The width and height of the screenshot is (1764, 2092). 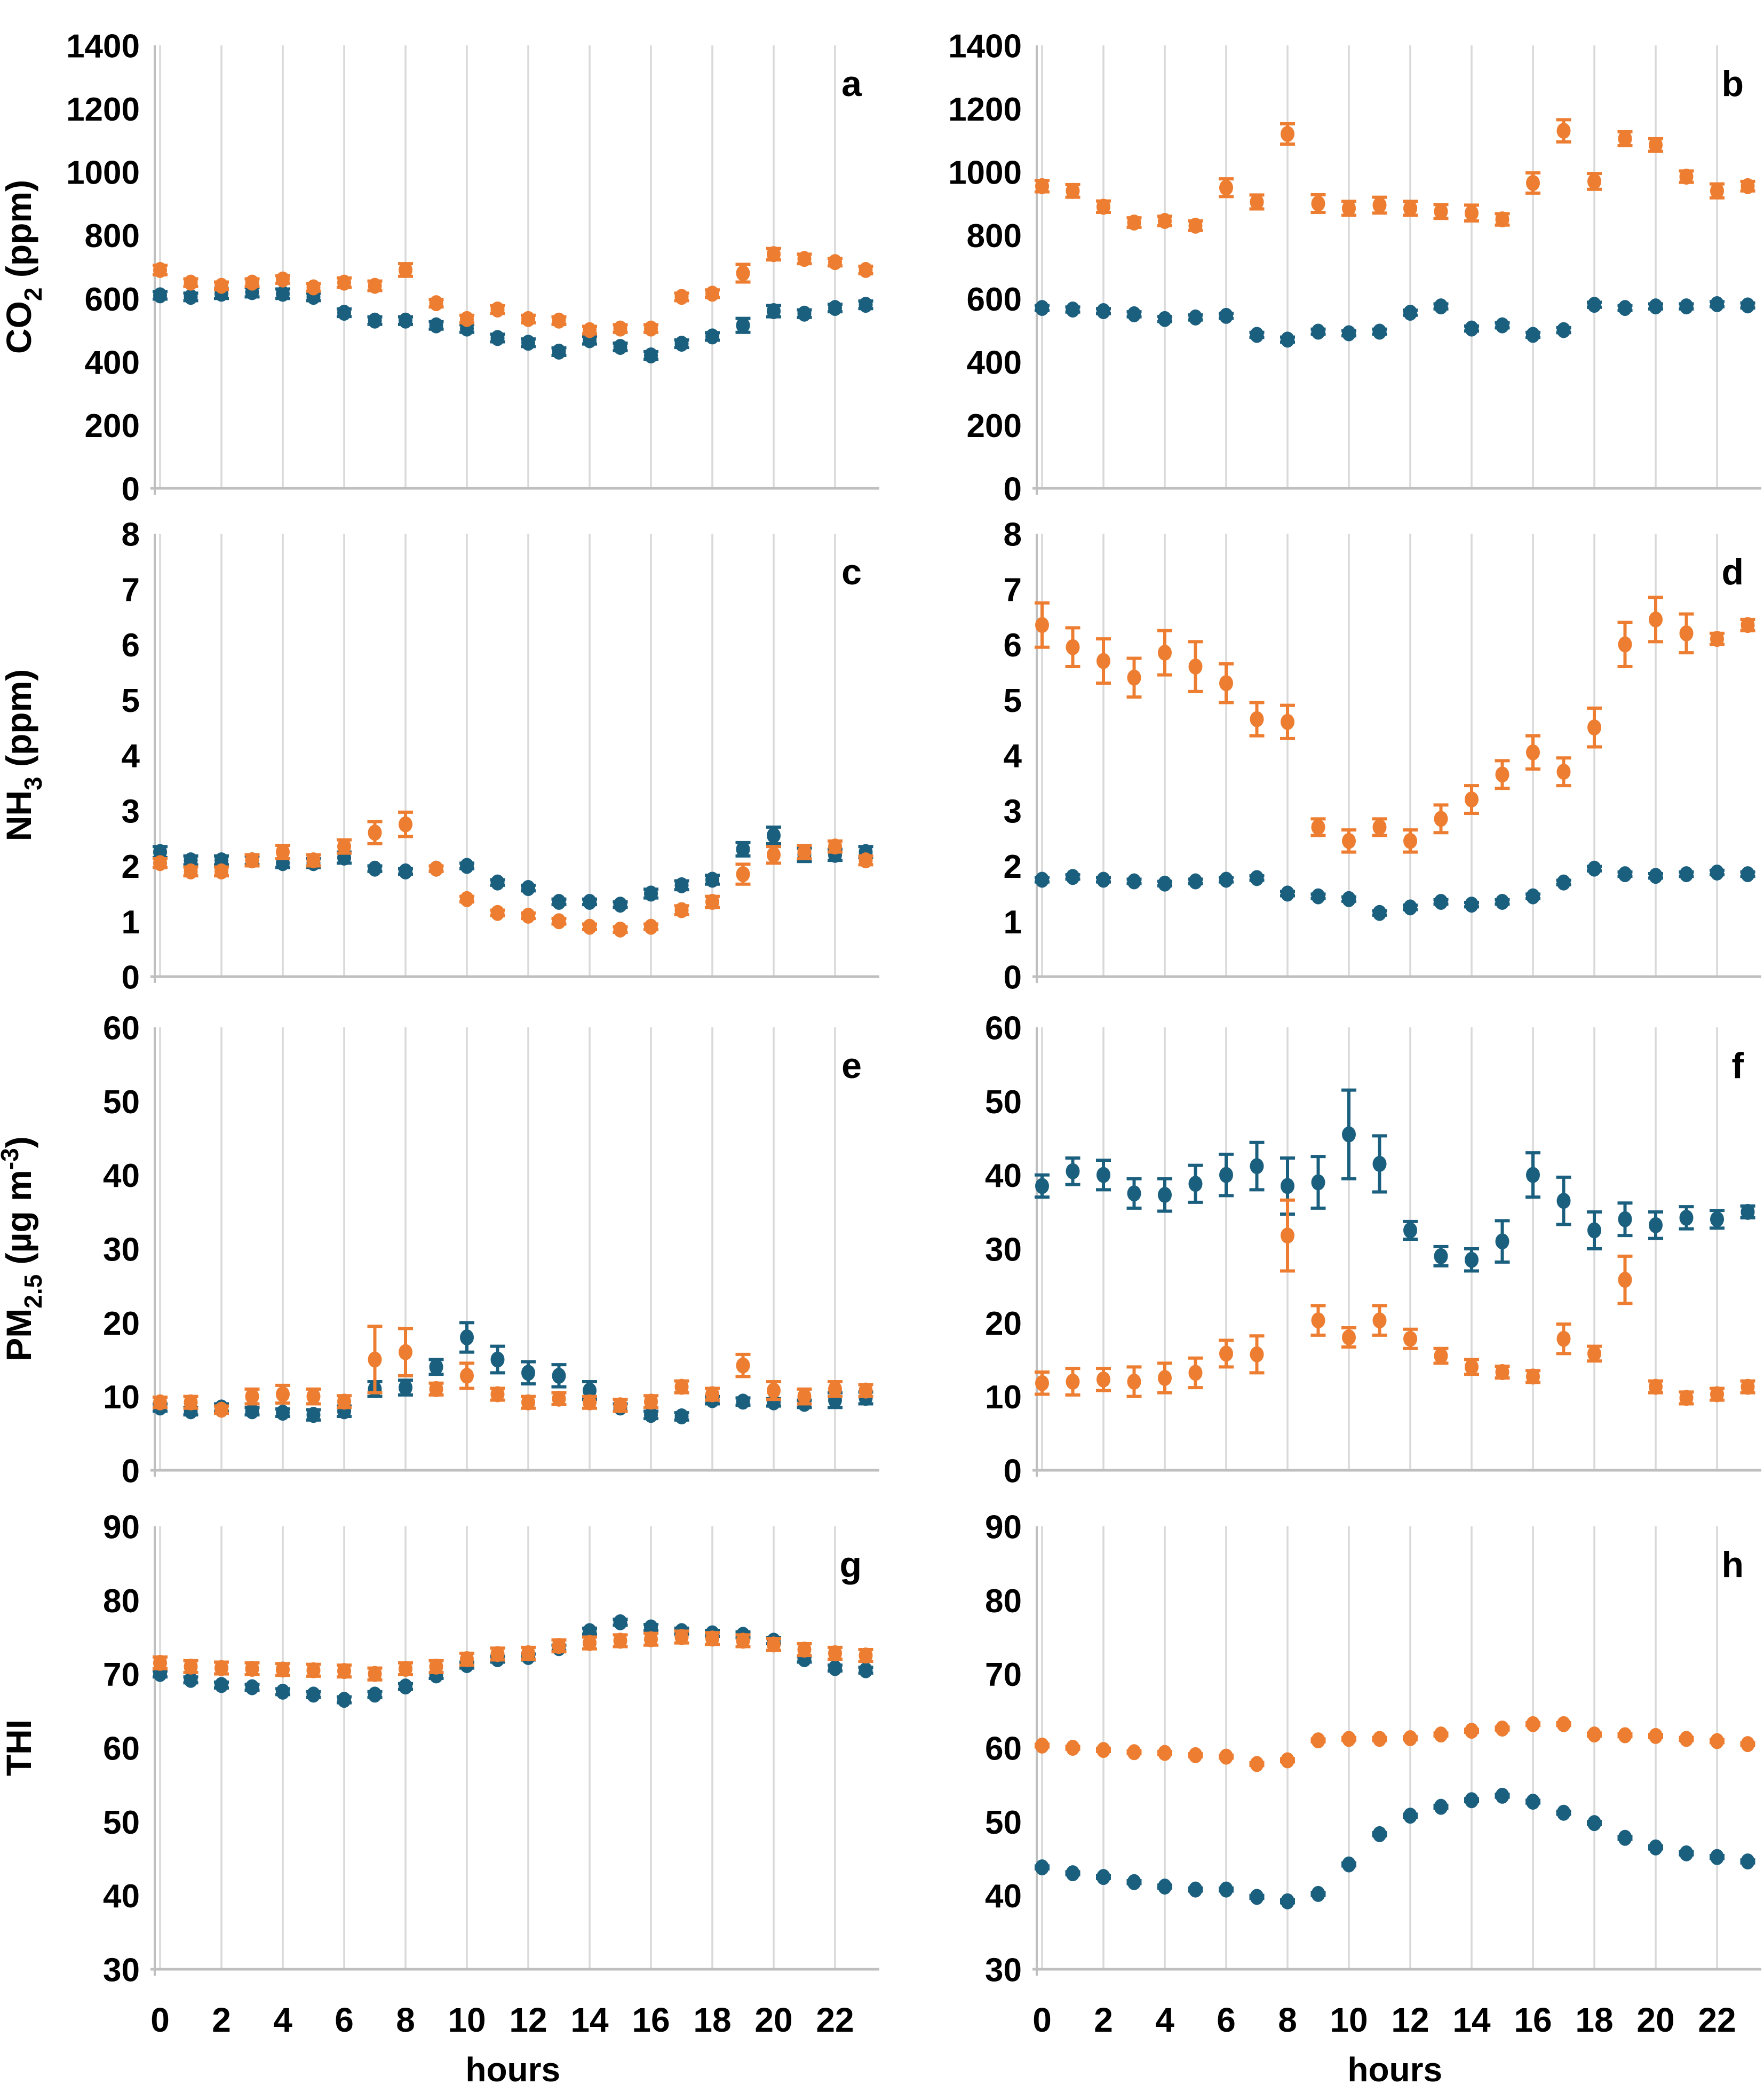 What do you see at coordinates (1594, 2020) in the screenshot?
I see `x-tick-label: 18` at bounding box center [1594, 2020].